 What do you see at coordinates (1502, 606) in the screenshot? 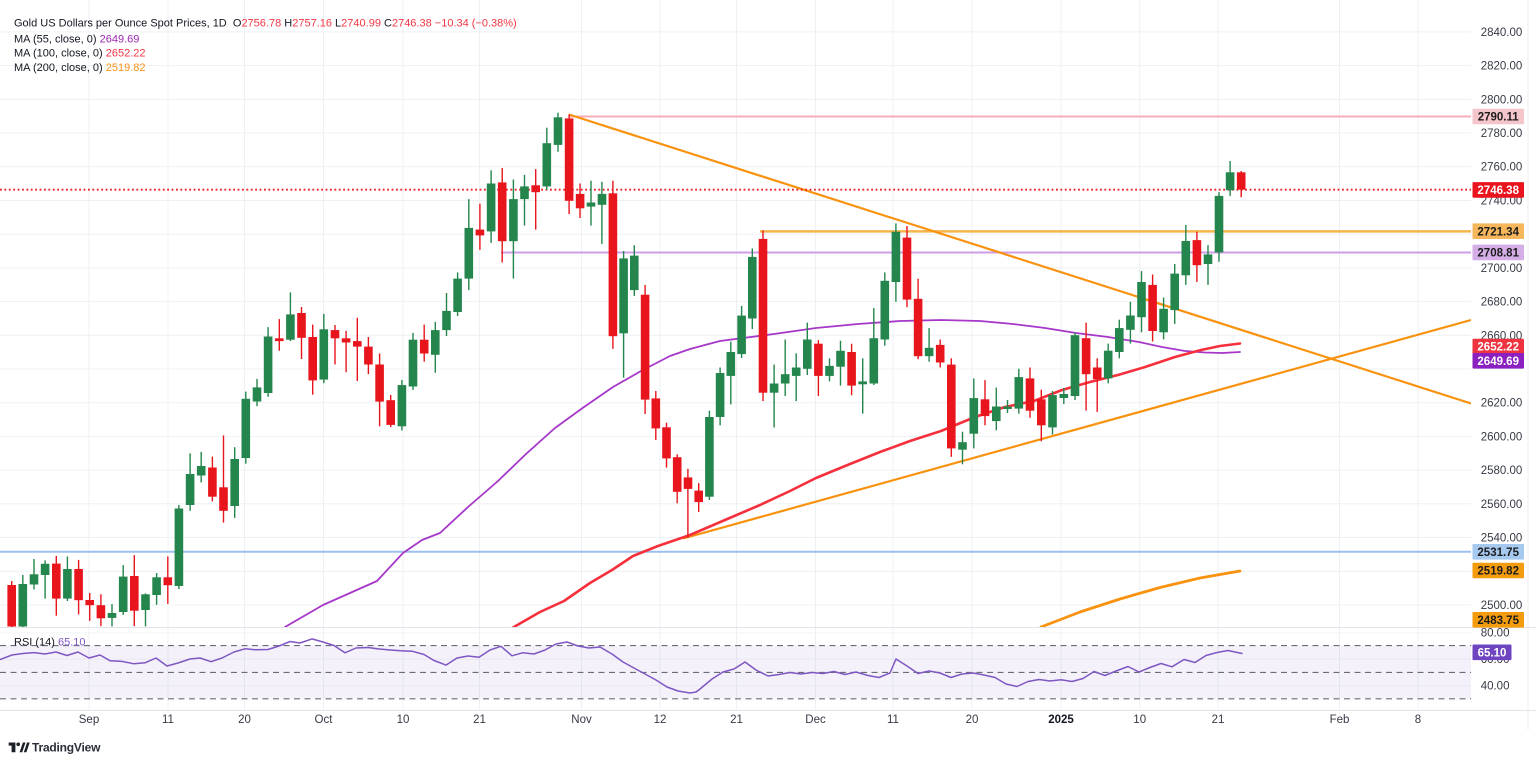
I see `svg-text: 2500.00` at bounding box center [1502, 606].